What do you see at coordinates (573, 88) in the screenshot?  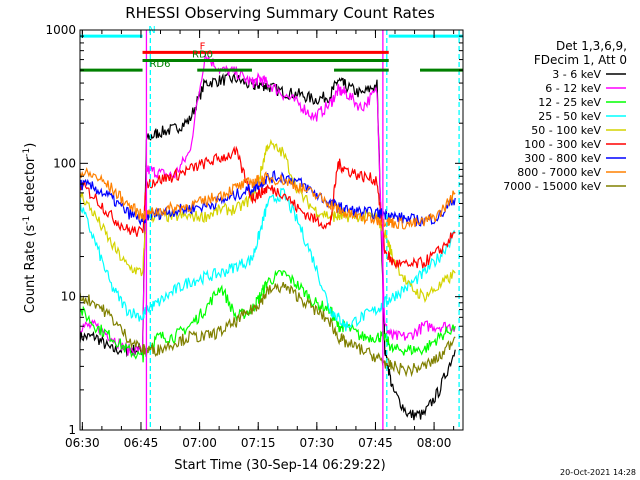 I see `legend-label-1: 6 - 12 keV` at bounding box center [573, 88].